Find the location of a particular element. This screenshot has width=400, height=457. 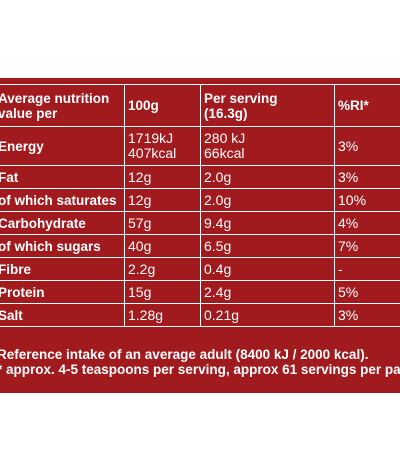

row-ri: - is located at coordinates (367, 269).